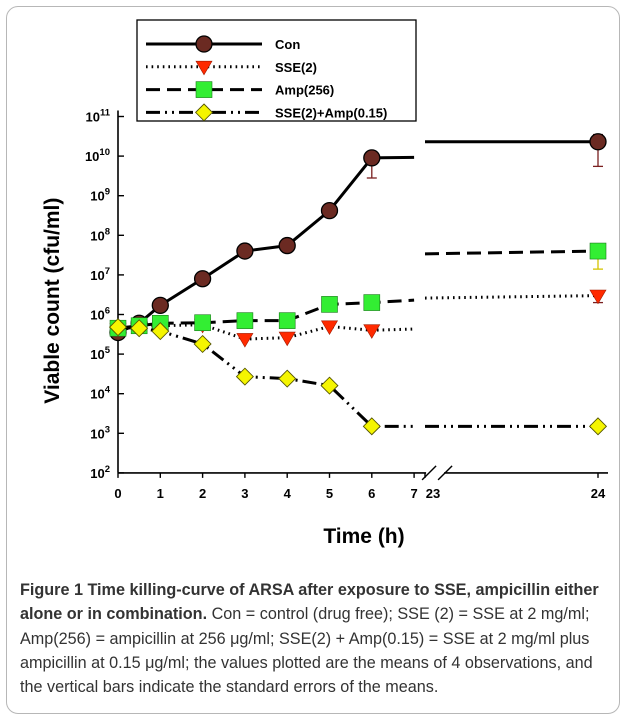  Describe the element at coordinates (100, 393) in the screenshot. I see `y-tick-label: 10⁴` at that location.